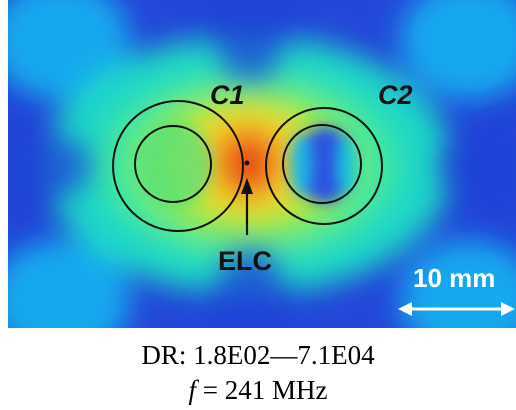  I want to click on frequency-value: = 241 MHz, so click(265, 390).